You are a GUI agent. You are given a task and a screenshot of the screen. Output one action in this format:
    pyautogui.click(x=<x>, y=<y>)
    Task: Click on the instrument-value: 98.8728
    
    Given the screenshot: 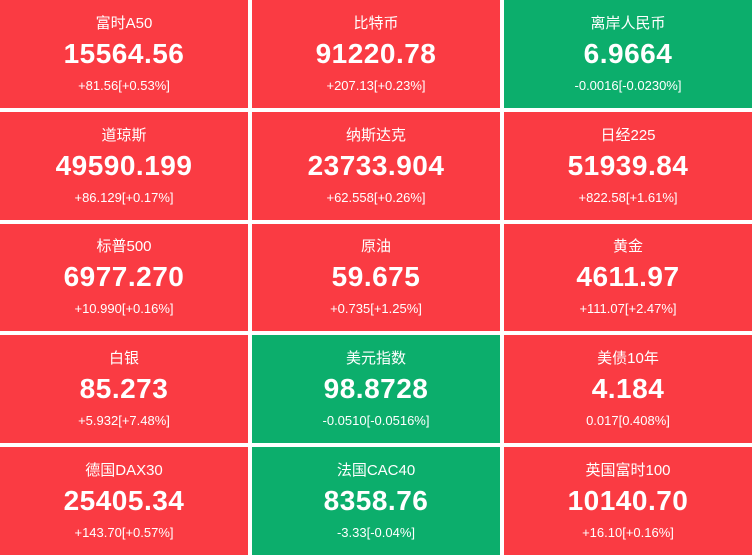 What is the action you would take?
    pyautogui.click(x=376, y=389)
    